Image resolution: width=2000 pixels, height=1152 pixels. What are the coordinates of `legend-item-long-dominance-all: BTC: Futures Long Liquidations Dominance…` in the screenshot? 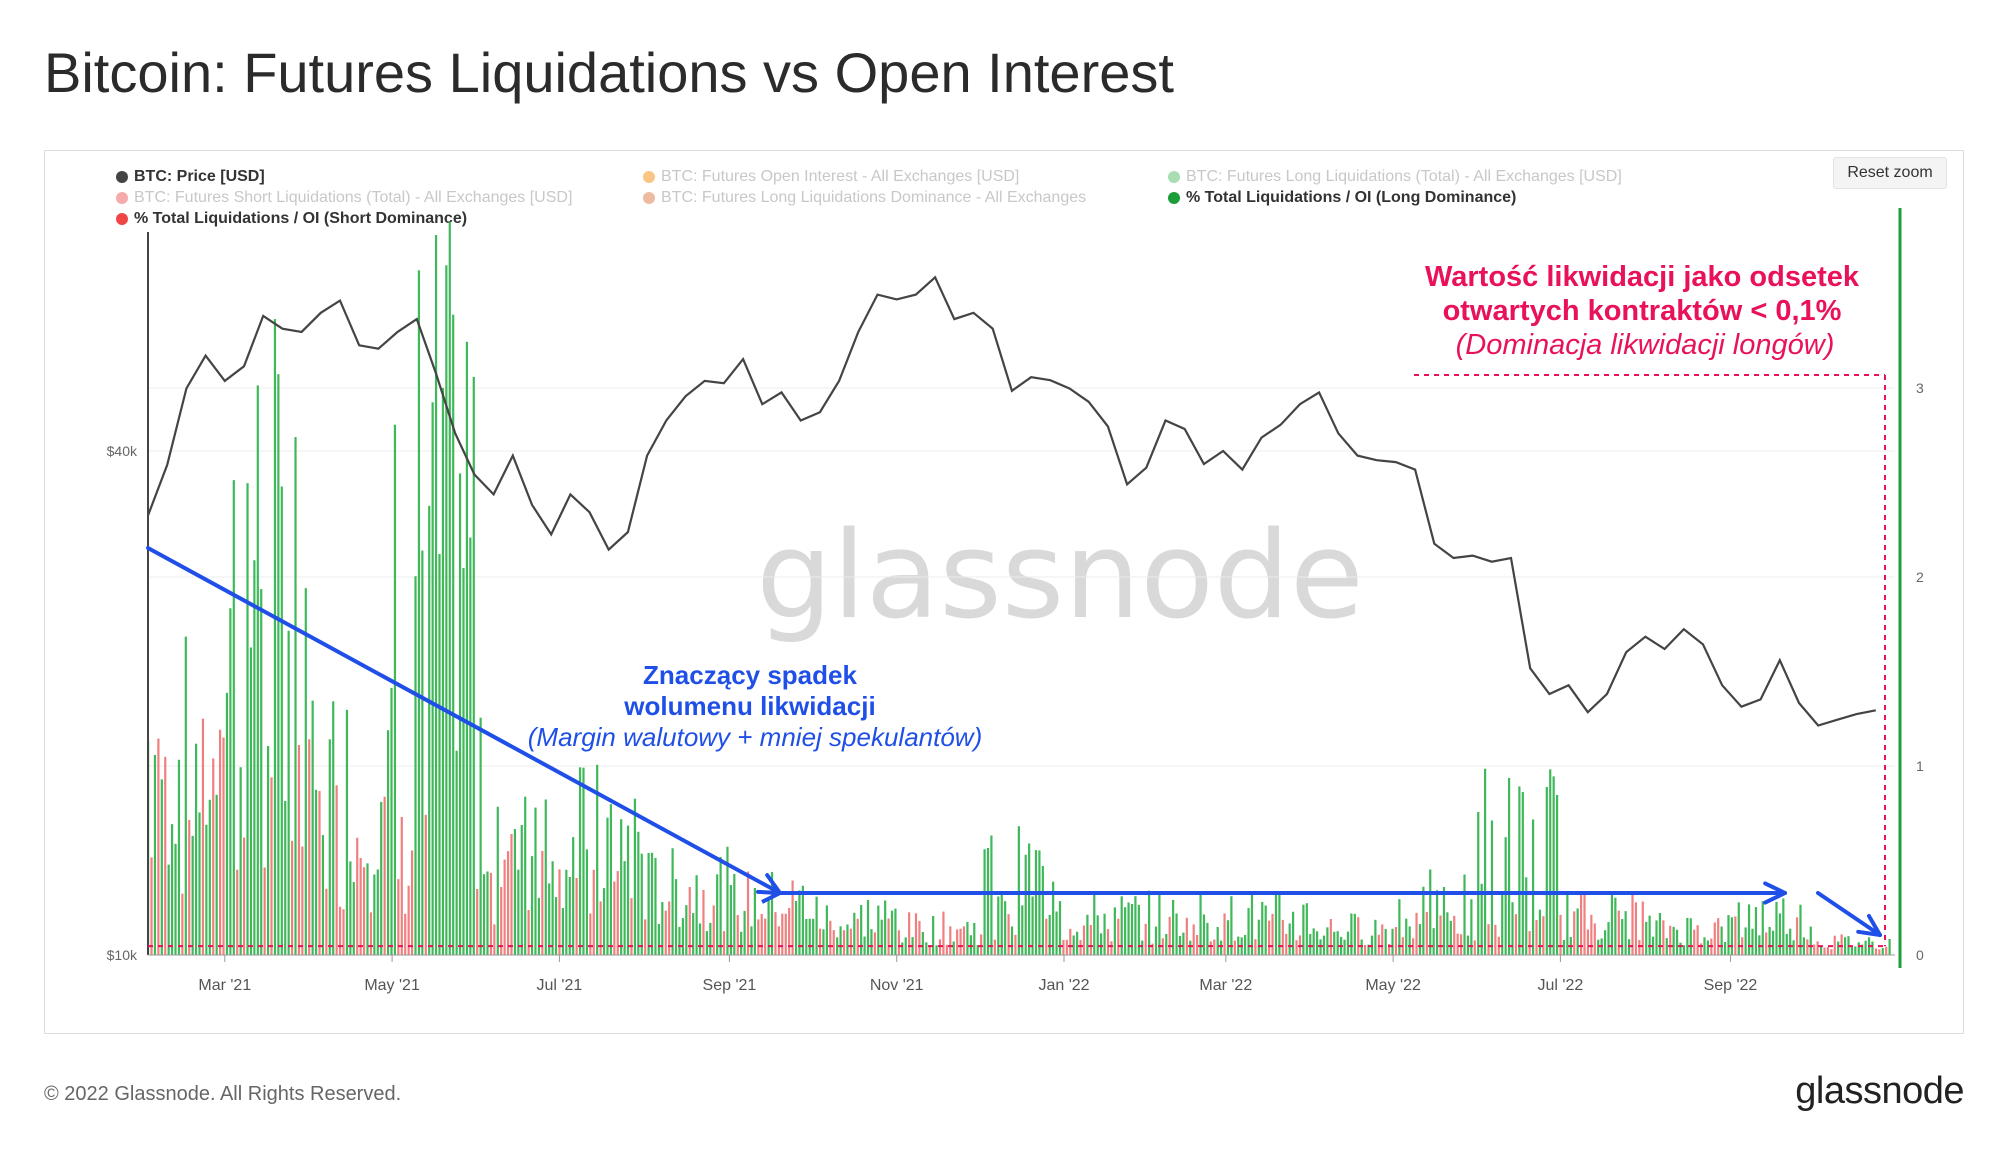 It's located at (864, 198).